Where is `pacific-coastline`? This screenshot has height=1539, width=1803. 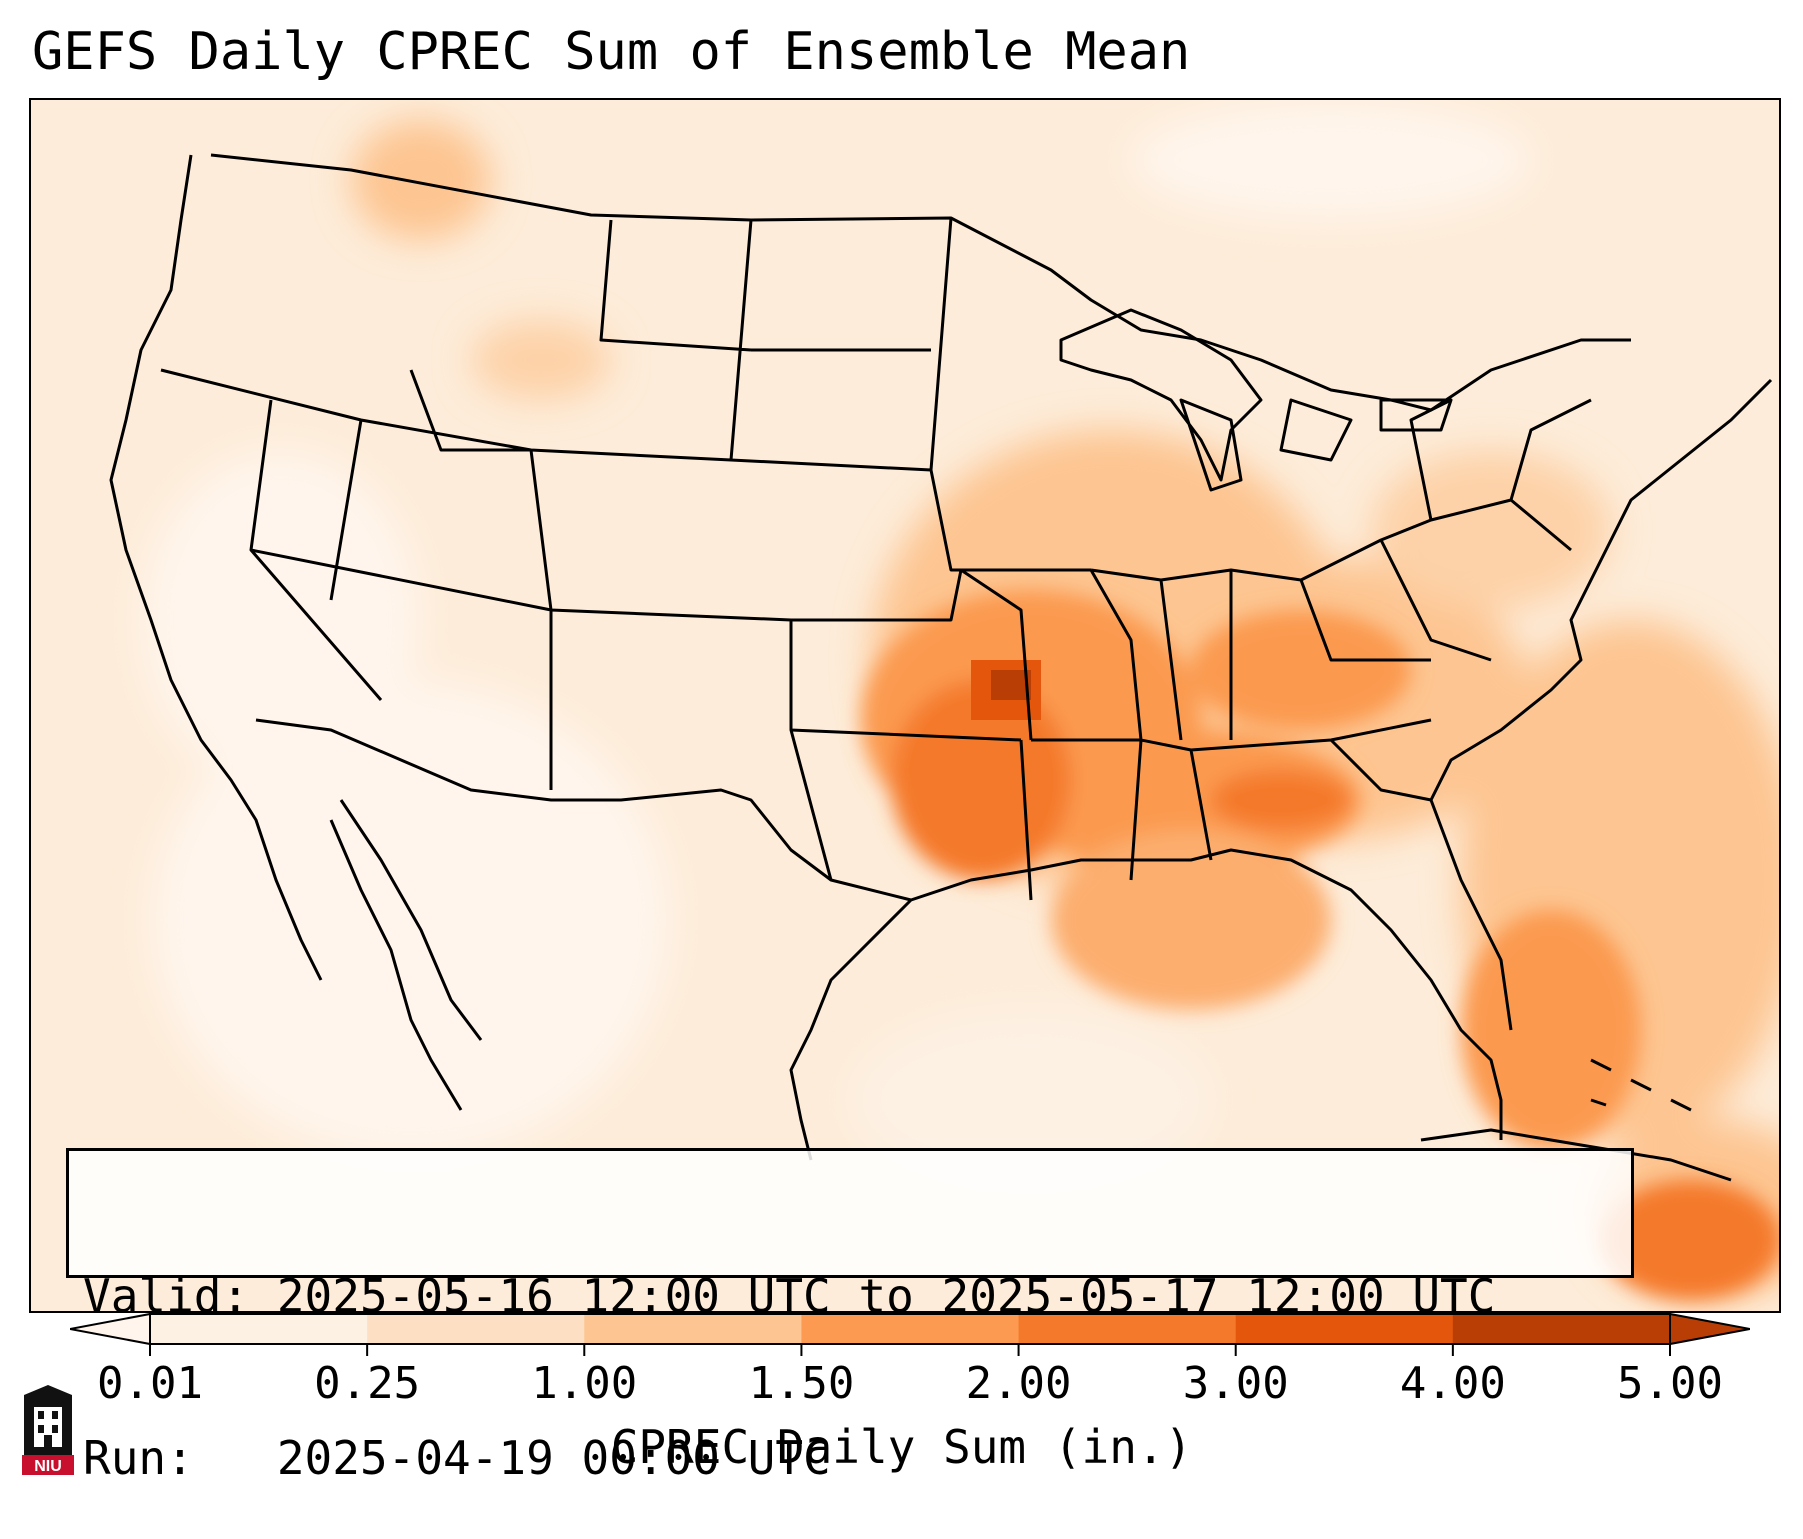
pacific-coastline is located at coordinates (216, 567).